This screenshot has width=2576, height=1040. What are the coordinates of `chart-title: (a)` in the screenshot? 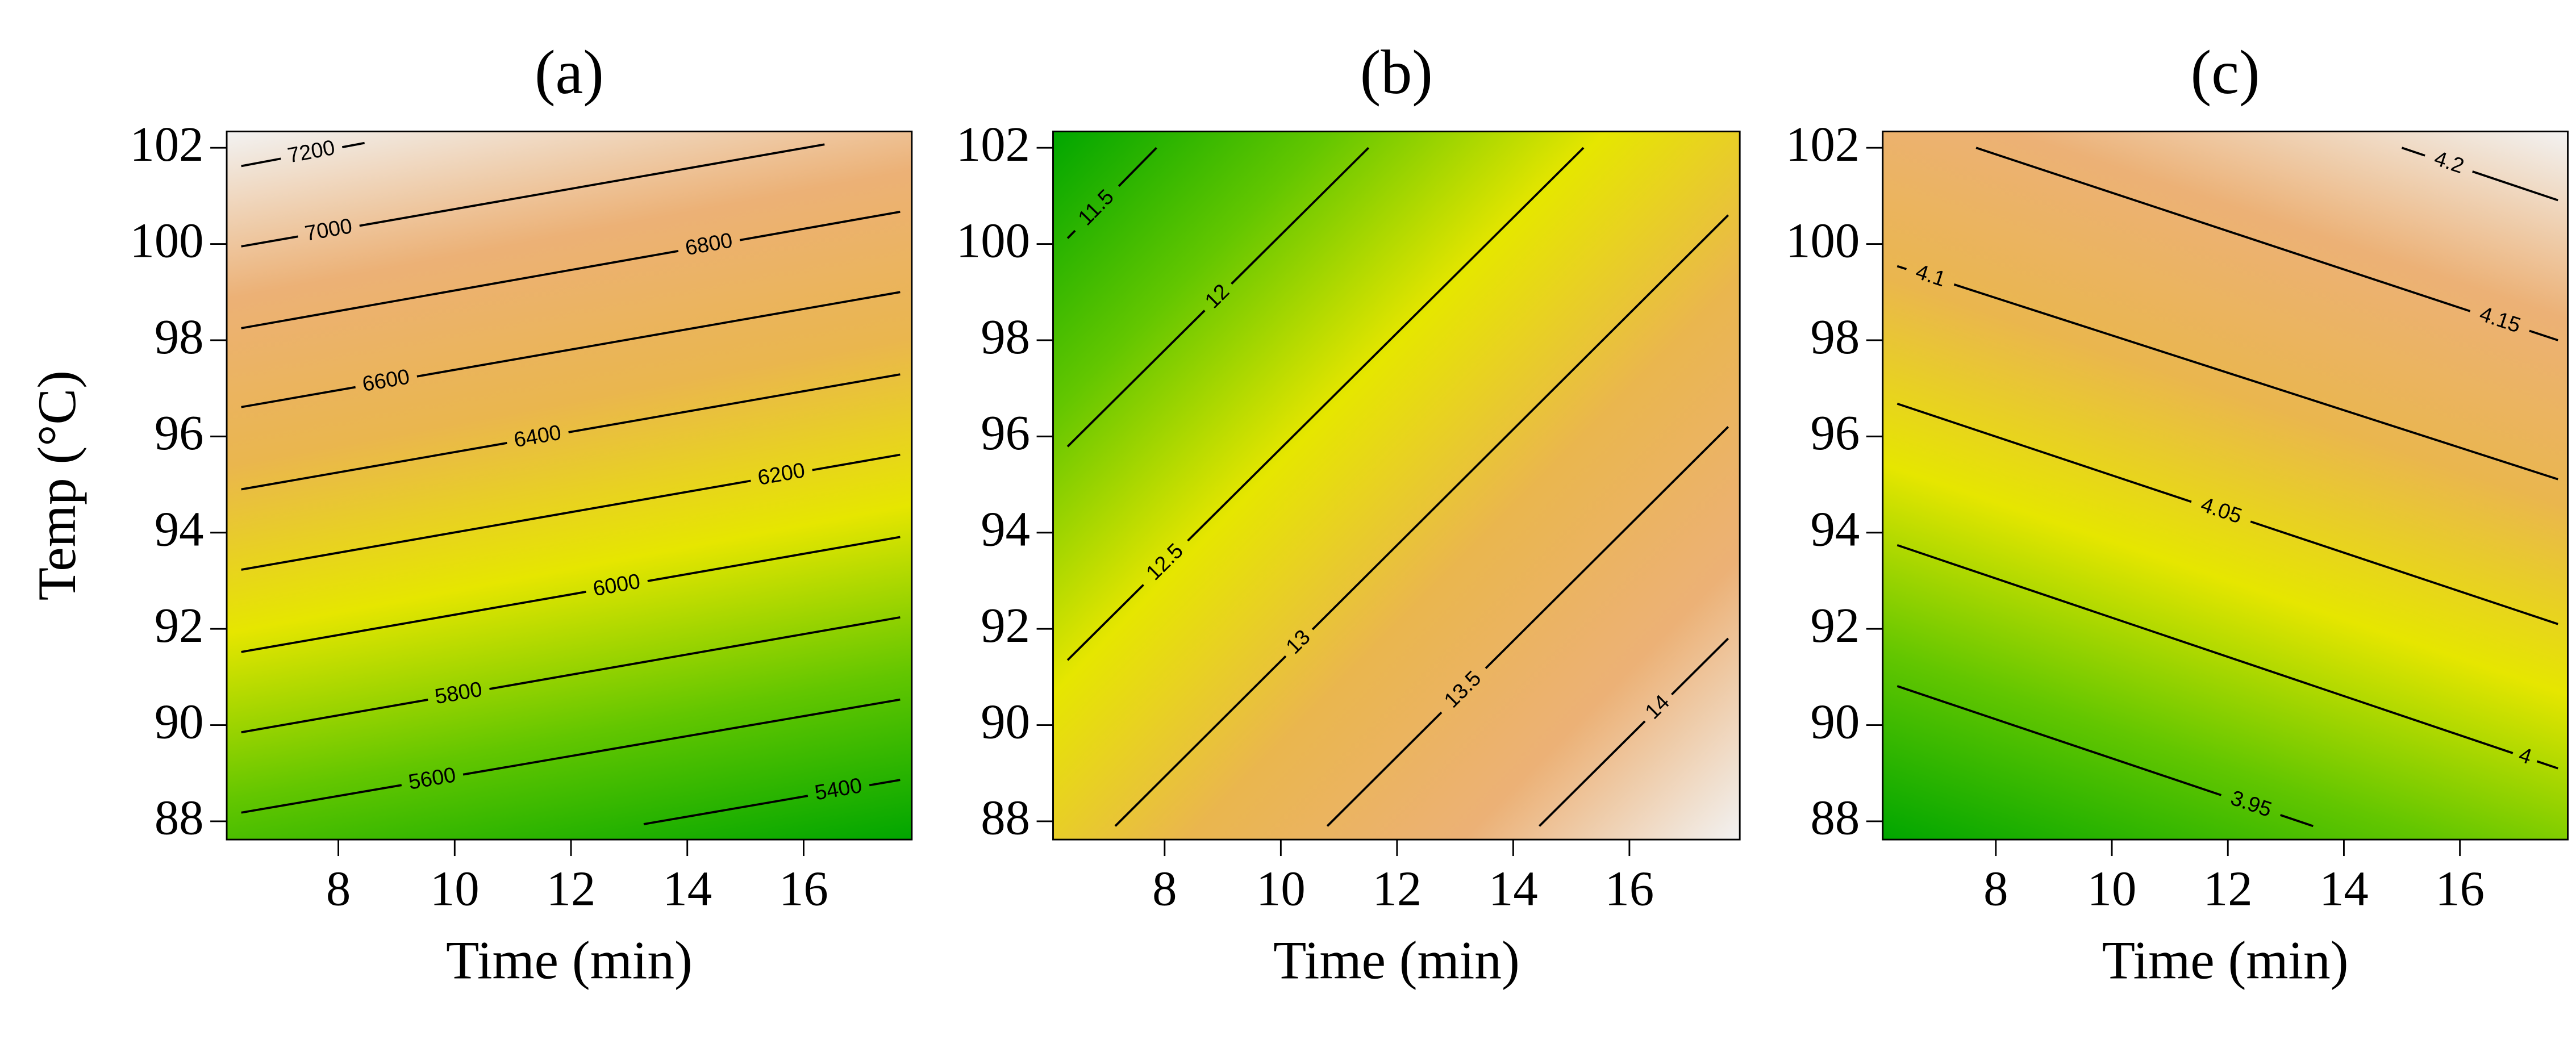 It's located at (569, 72).